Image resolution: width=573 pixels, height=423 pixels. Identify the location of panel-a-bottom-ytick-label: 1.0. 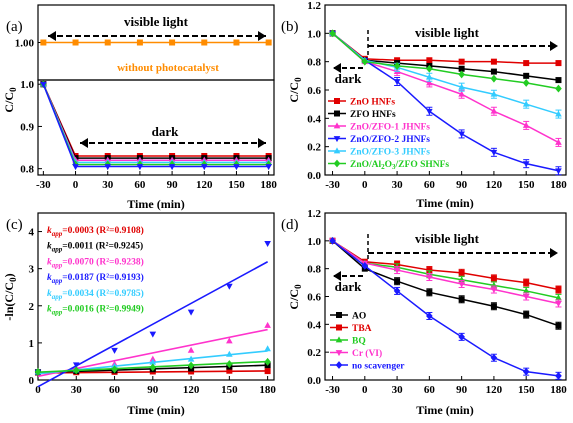
(27, 85).